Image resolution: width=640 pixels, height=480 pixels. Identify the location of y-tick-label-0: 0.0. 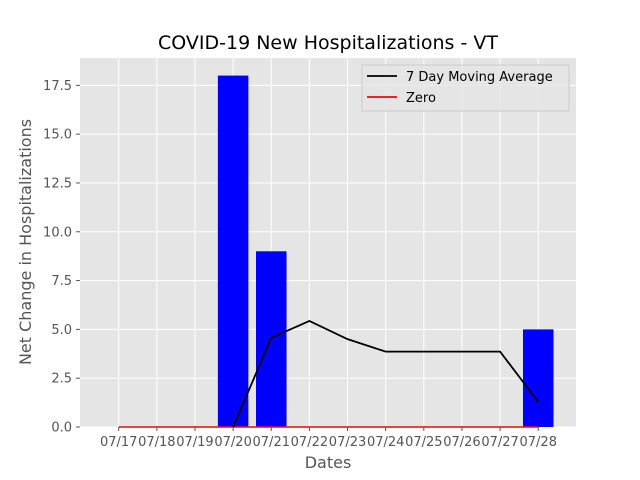
(61, 428).